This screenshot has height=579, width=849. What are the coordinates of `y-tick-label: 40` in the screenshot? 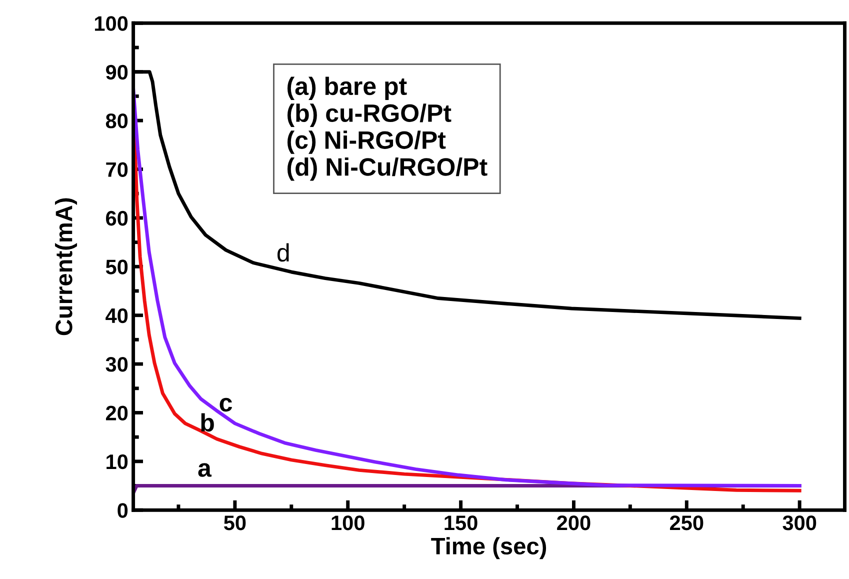 It's located at (117, 316).